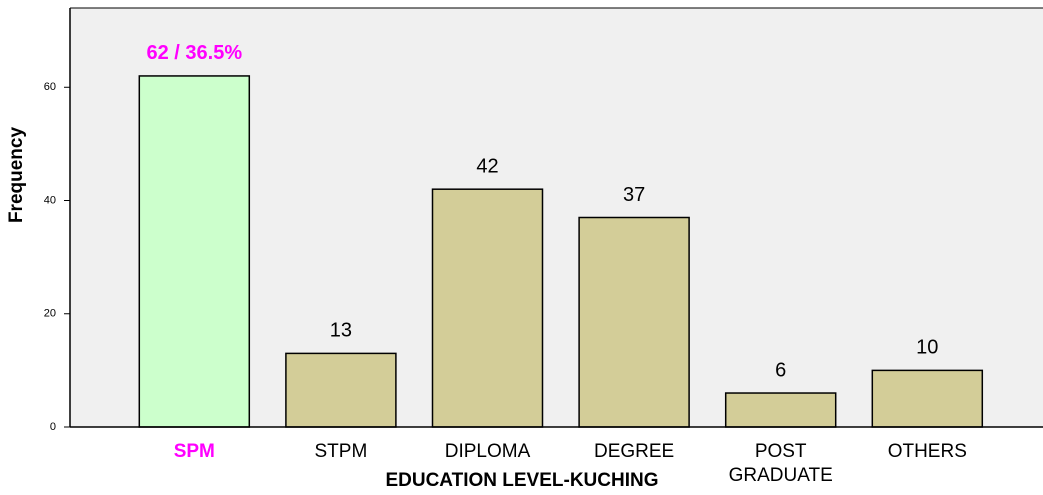 This screenshot has height=495, width=1043. Describe the element at coordinates (634, 195) in the screenshot. I see `value-label: 37` at that location.